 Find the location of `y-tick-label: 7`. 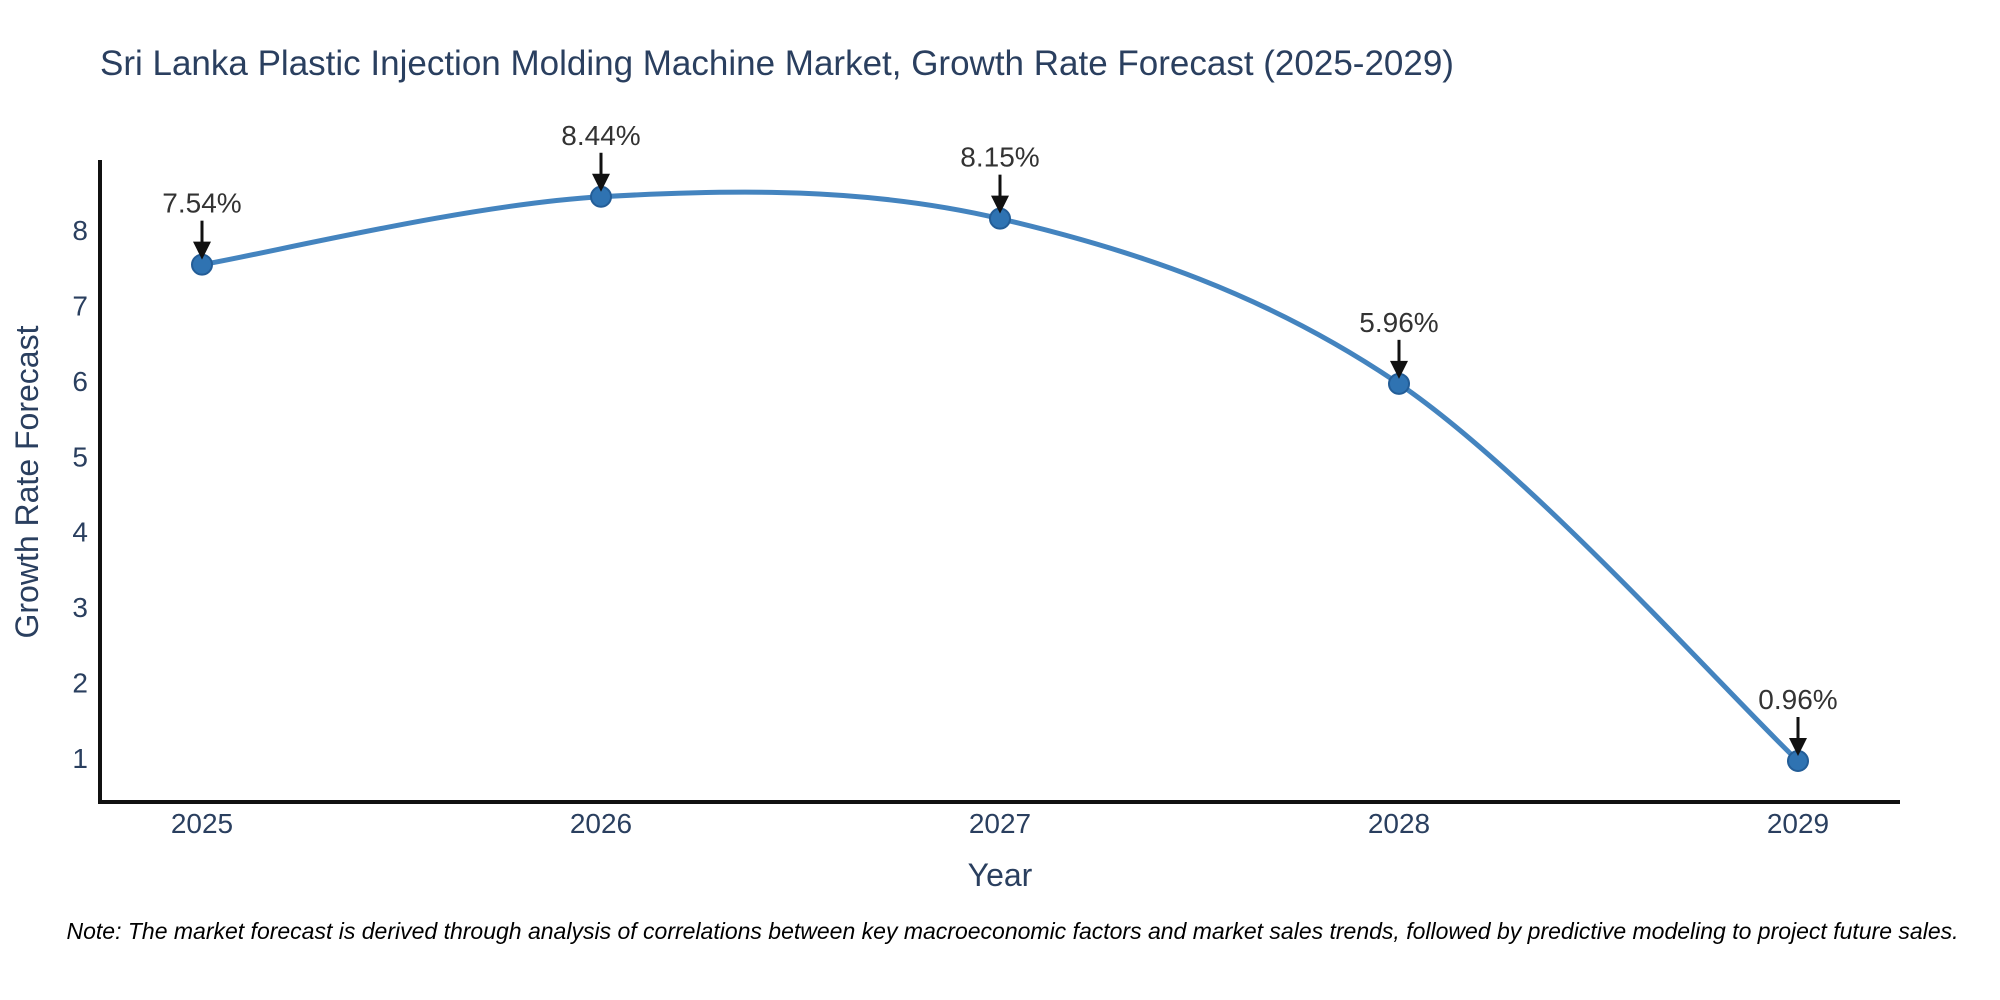

y-tick-label: 7 is located at coordinates (80, 305).